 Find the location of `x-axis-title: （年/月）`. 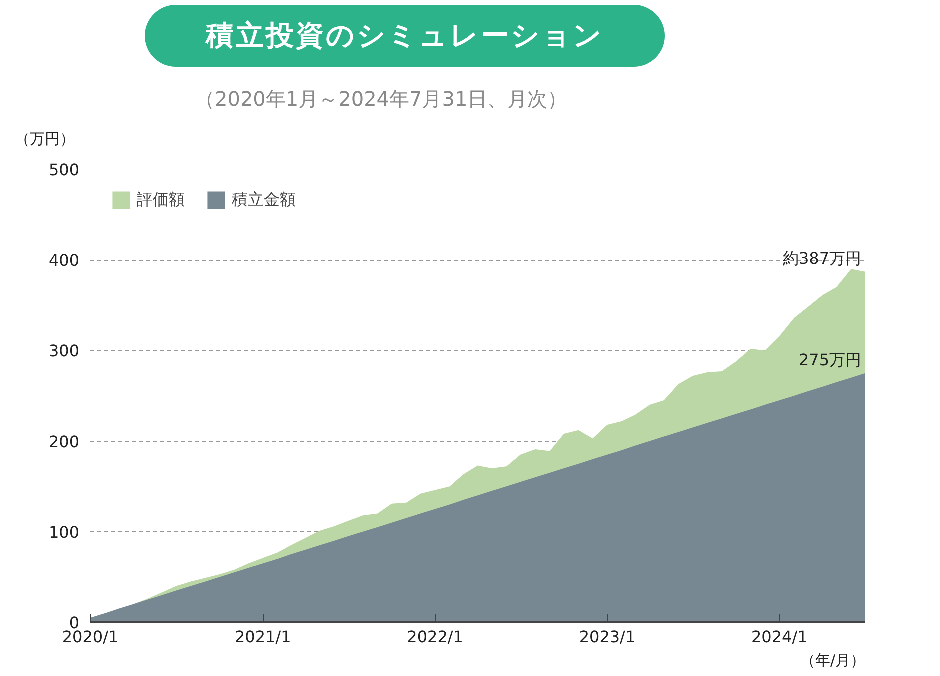

x-axis-title: （年/月） is located at coordinates (833, 661).